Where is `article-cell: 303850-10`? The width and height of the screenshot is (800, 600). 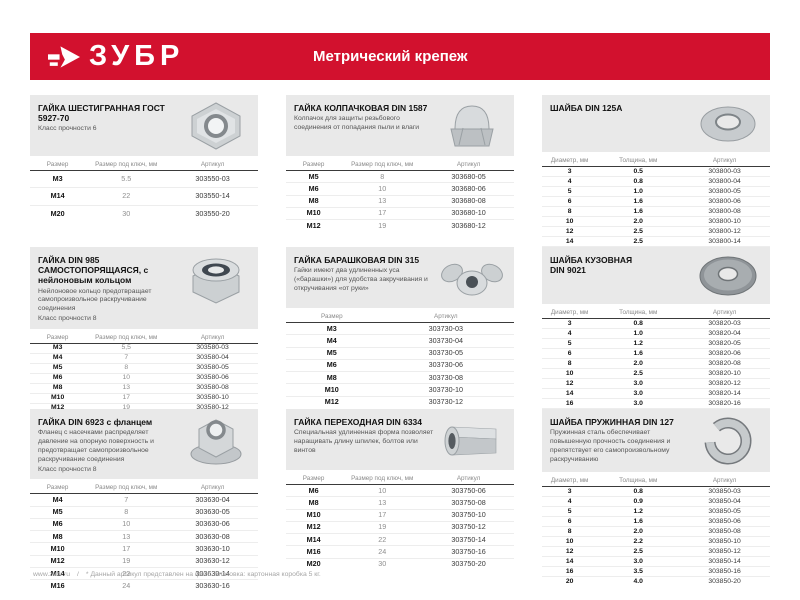
article-cell: 303850-10 is located at coordinates (724, 541).